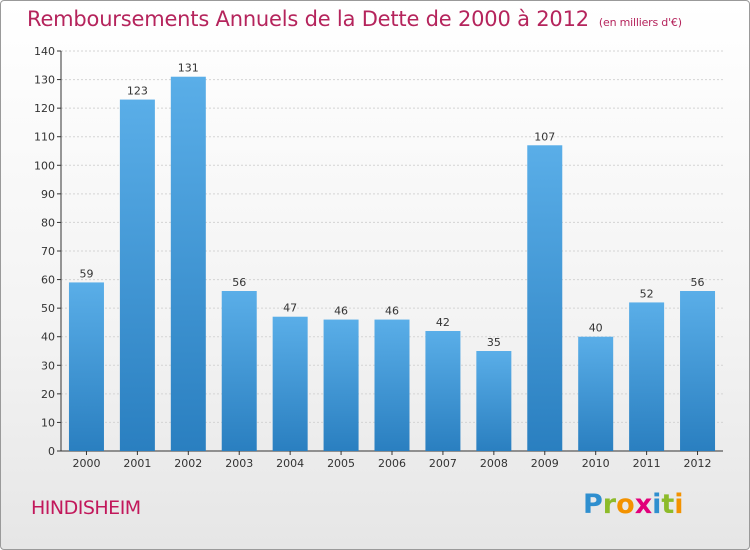 This screenshot has width=750, height=550. What do you see at coordinates (48, 394) in the screenshot?
I see `y-tick-label: 20` at bounding box center [48, 394].